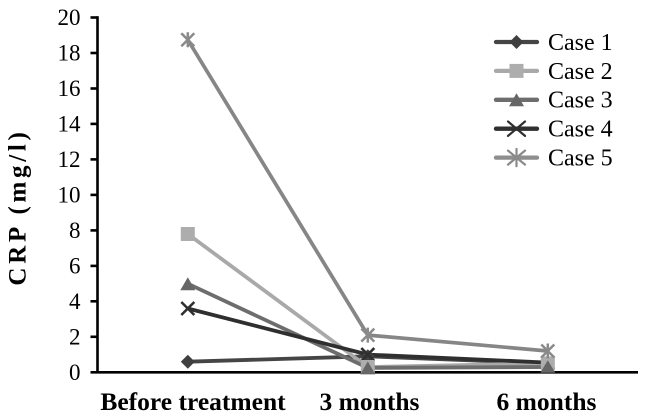 This screenshot has height=420, width=646. Describe the element at coordinates (18, 206) in the screenshot. I see `svg-text: CRP (mg/l)` at that location.